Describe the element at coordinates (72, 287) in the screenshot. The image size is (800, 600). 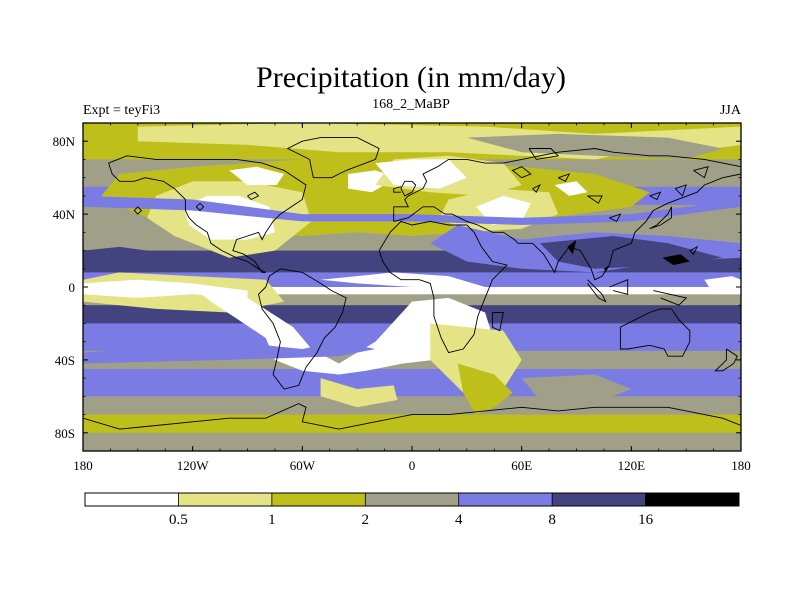
I see `y-tick-label-2: 0` at that location.